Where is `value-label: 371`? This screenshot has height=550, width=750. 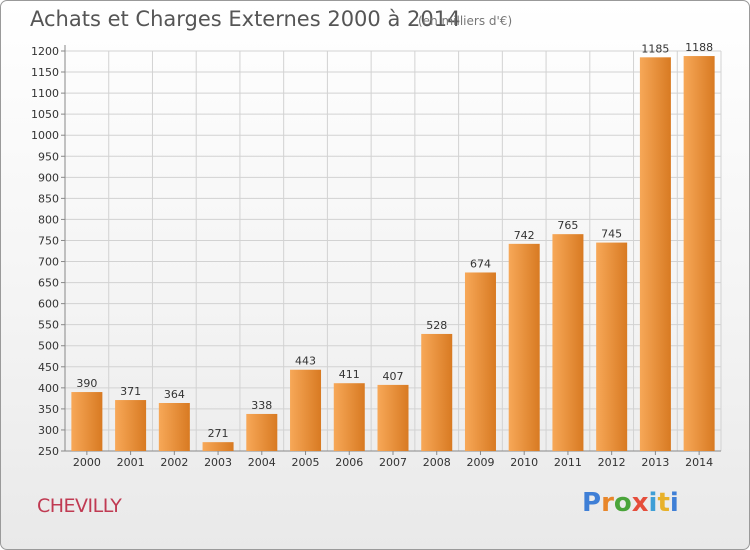
value-label: 371 is located at coordinates (130, 391).